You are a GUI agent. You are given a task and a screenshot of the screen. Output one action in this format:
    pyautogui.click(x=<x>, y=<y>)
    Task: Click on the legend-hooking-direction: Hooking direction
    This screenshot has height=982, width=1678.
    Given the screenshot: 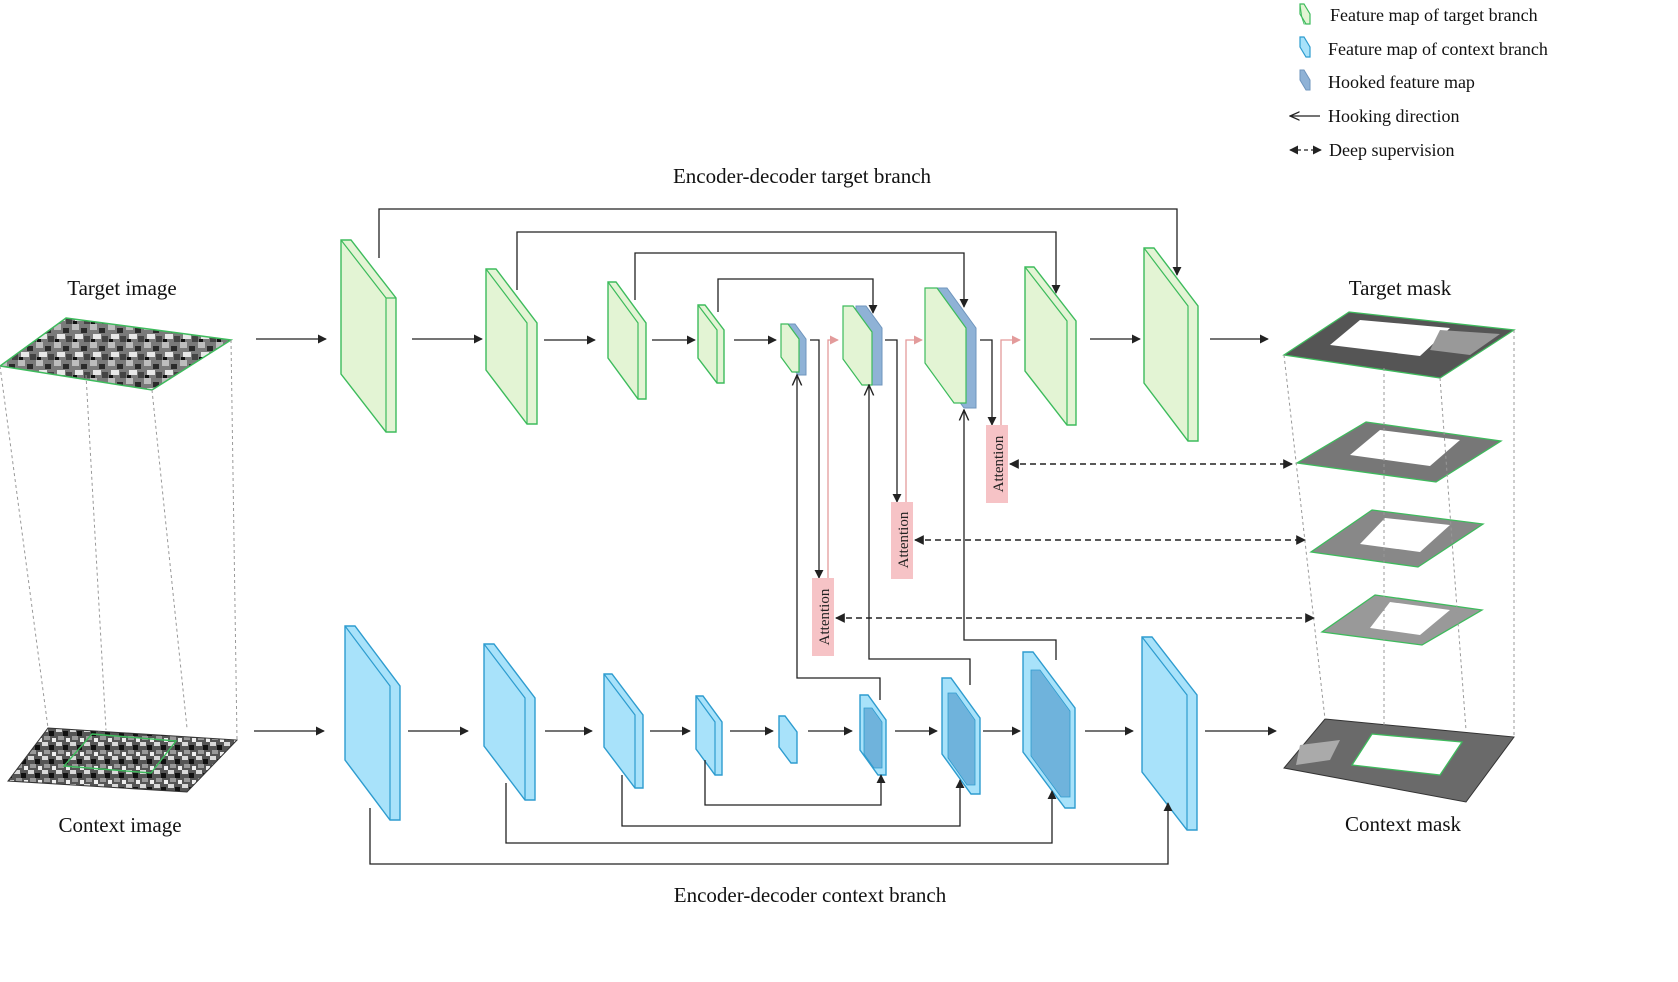 What is the action you would take?
    pyautogui.click(x=1393, y=116)
    